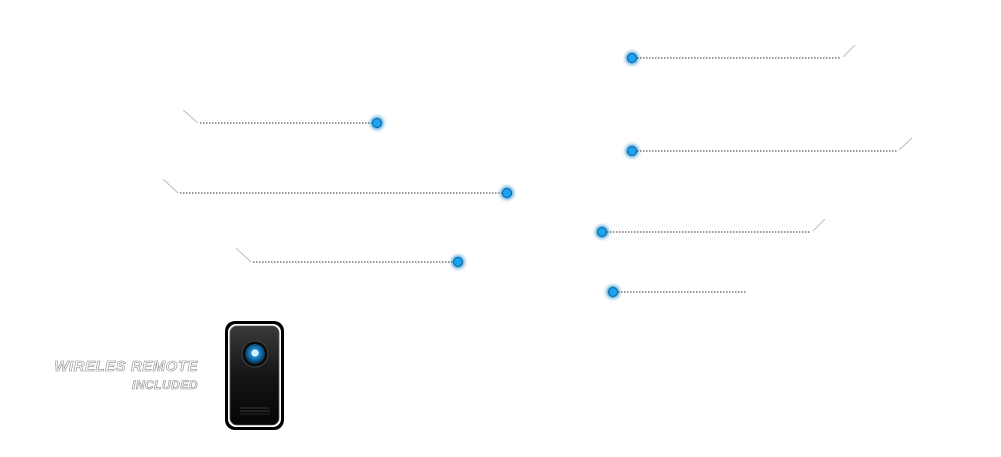  I want to click on remote-control-icon, so click(254, 375).